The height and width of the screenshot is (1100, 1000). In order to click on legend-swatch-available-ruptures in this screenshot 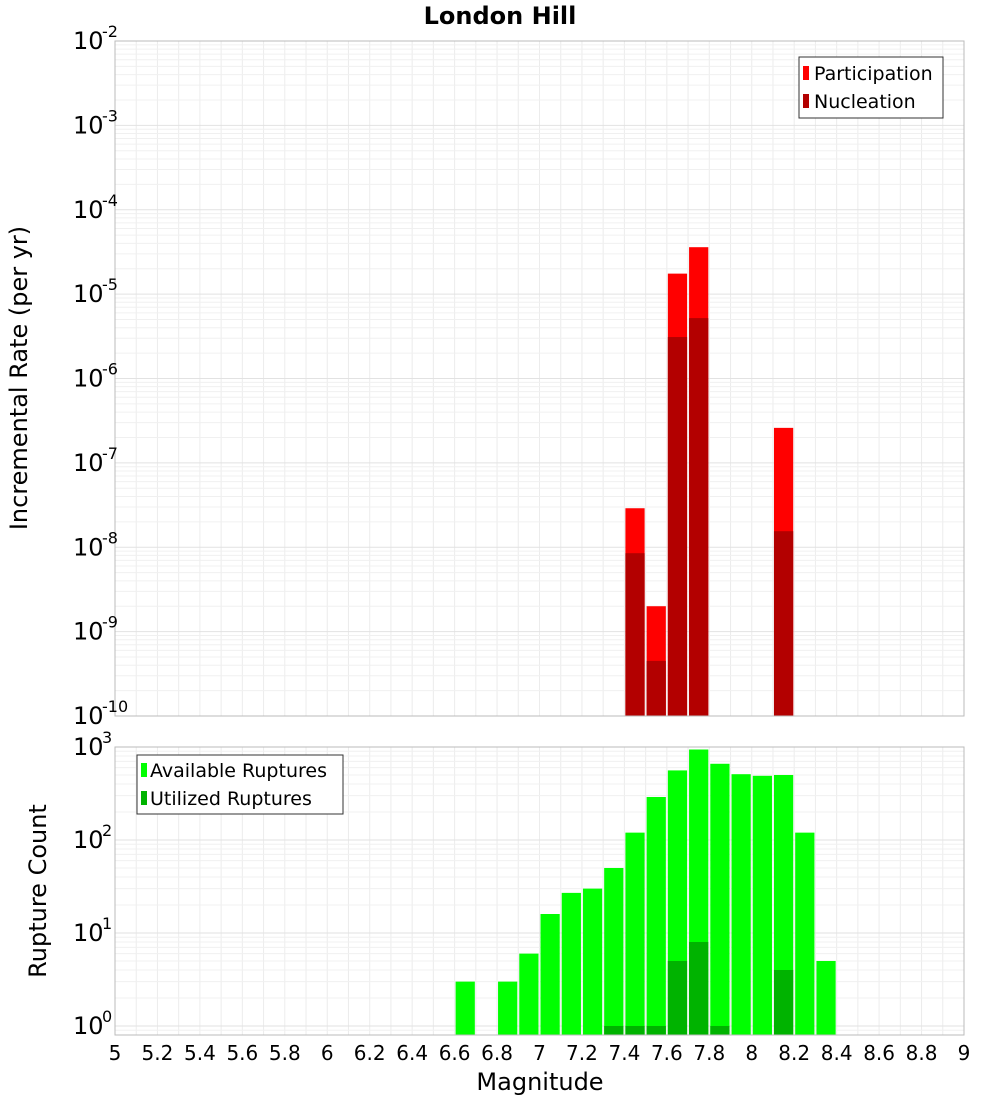, I will do `click(144, 770)`.